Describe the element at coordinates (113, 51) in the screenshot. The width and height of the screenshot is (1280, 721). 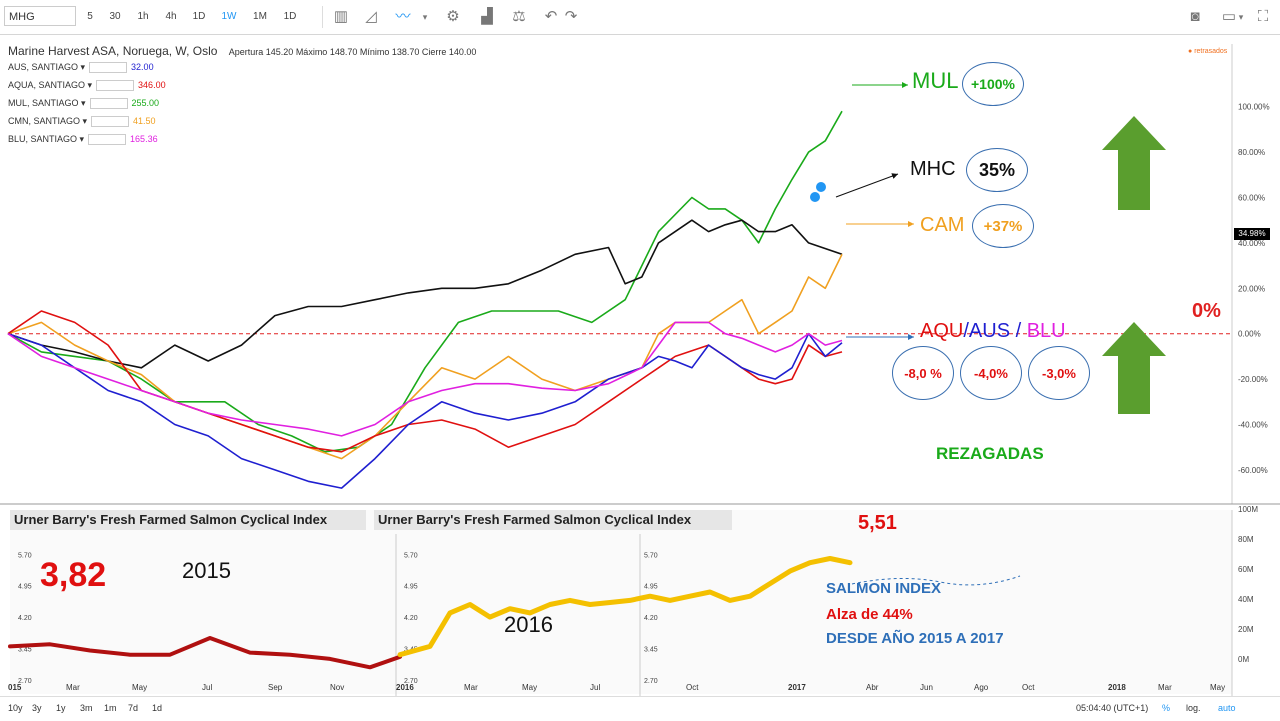
I see `main-symbol-label: Marine Harvest ASA, Noruega, W, Oslo` at that location.